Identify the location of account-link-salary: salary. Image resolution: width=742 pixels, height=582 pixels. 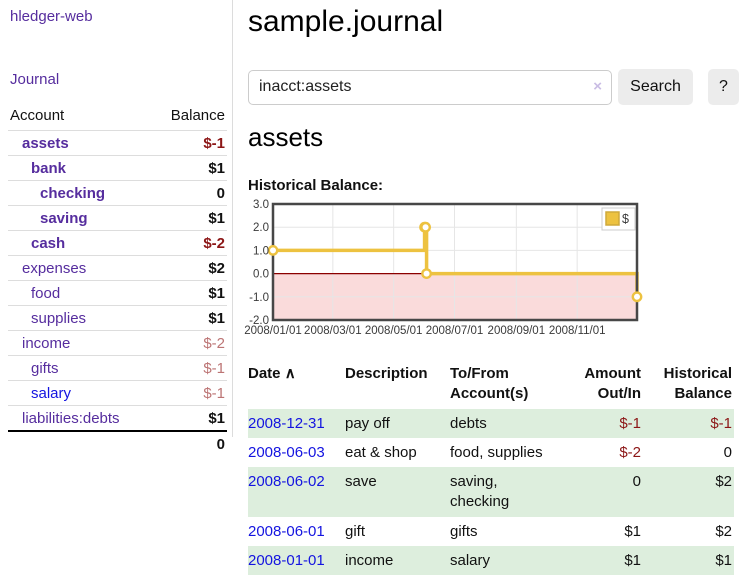
(51, 393).